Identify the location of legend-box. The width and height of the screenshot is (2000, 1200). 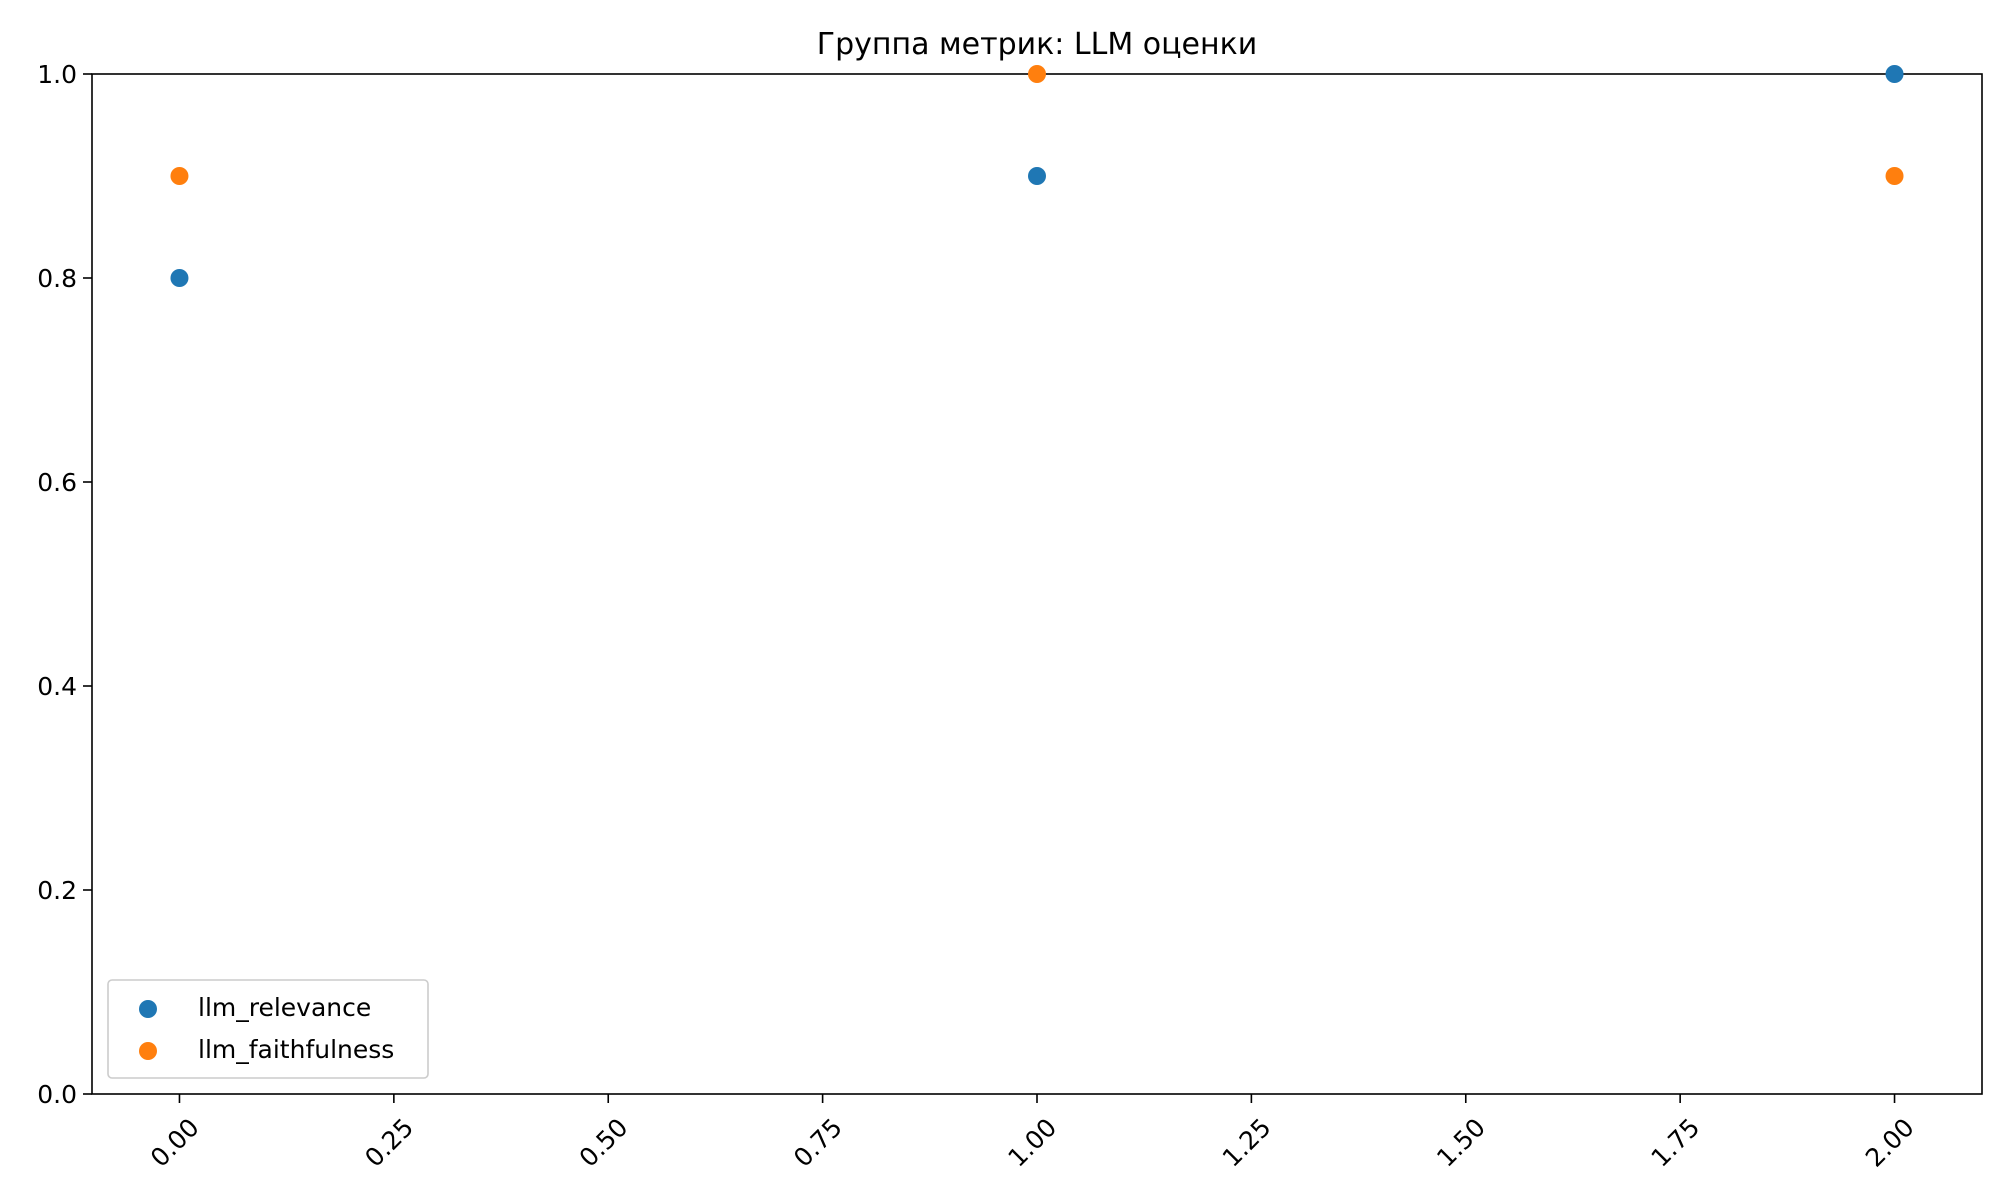
(268, 1029).